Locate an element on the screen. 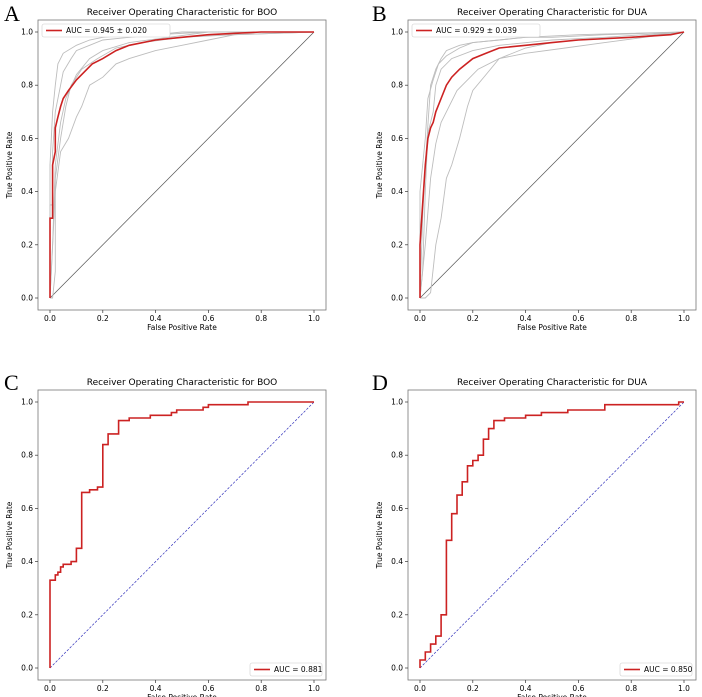  legend-label: AUC = 0.850 is located at coordinates (668, 669).